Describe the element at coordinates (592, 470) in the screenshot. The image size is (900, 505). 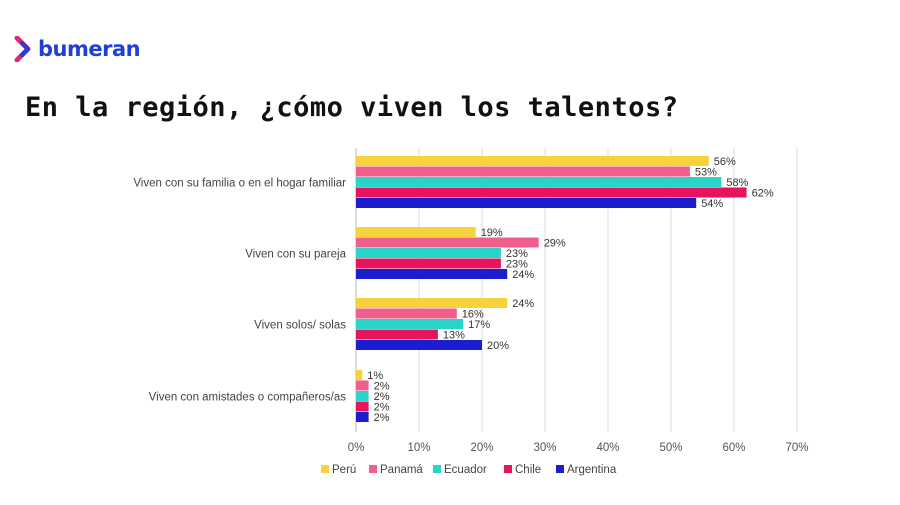
I see `legend-label: Argentina` at that location.